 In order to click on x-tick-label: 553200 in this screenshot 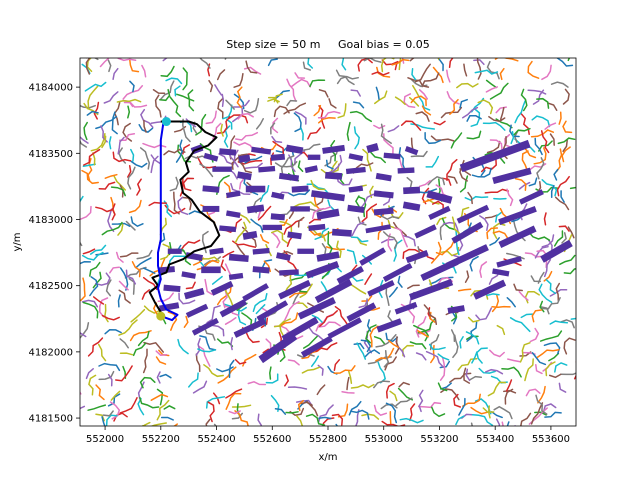, I will do `click(439, 439)`.